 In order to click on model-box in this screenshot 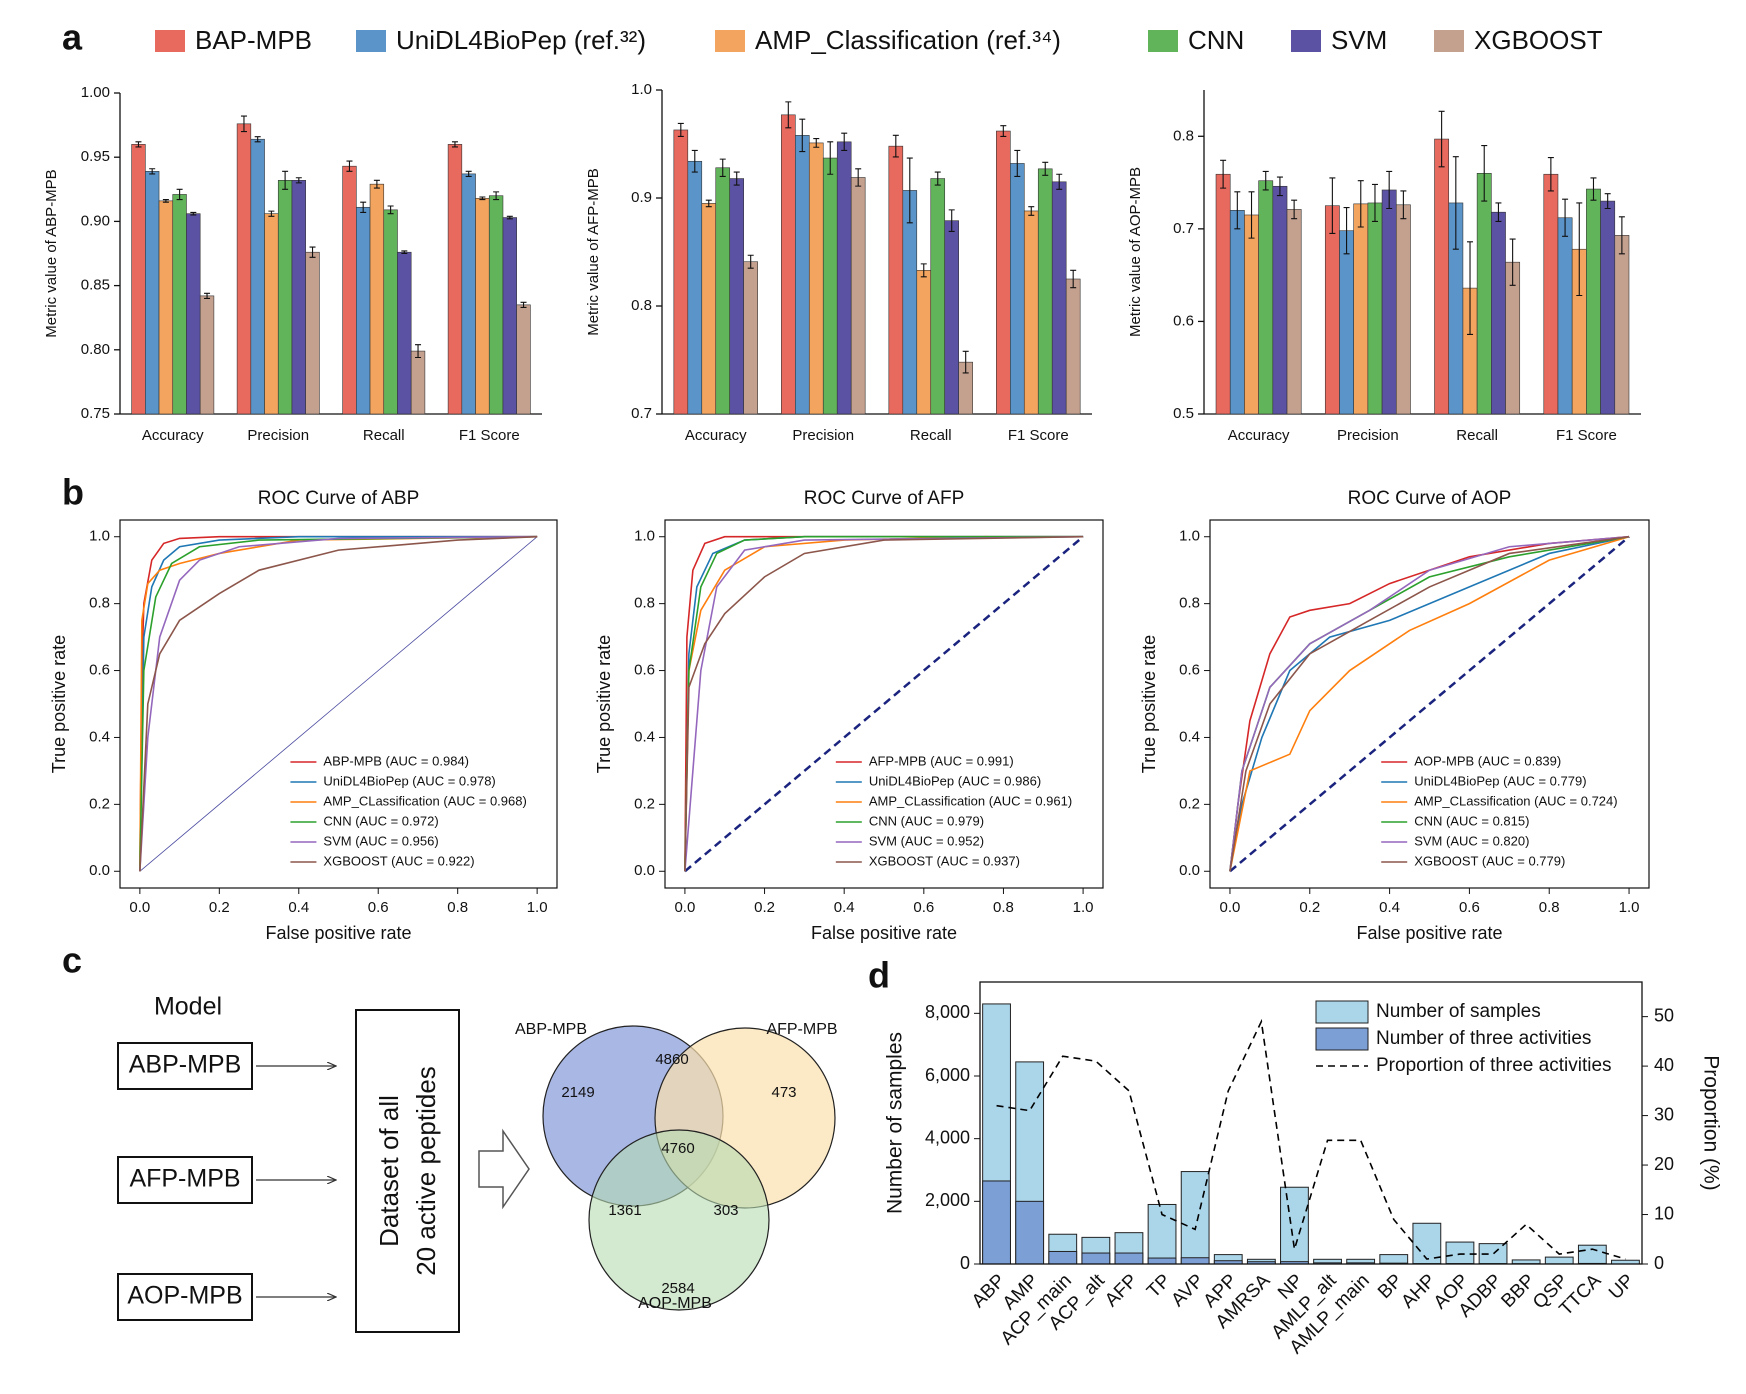, I will do `click(185, 1297)`.